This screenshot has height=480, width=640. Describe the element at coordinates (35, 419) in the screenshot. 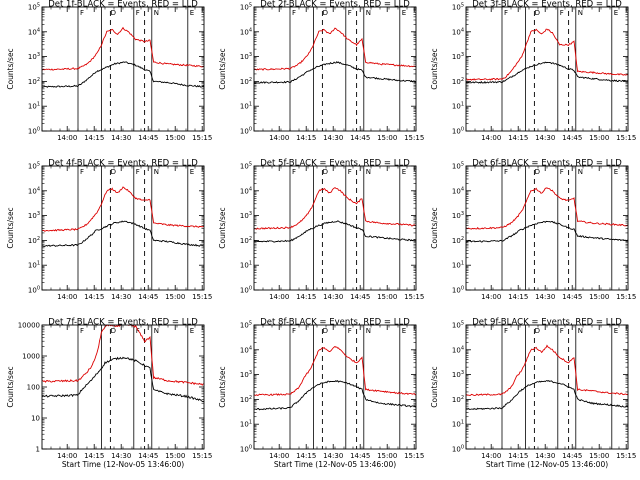

I see `y-tick-label: 10` at that location.